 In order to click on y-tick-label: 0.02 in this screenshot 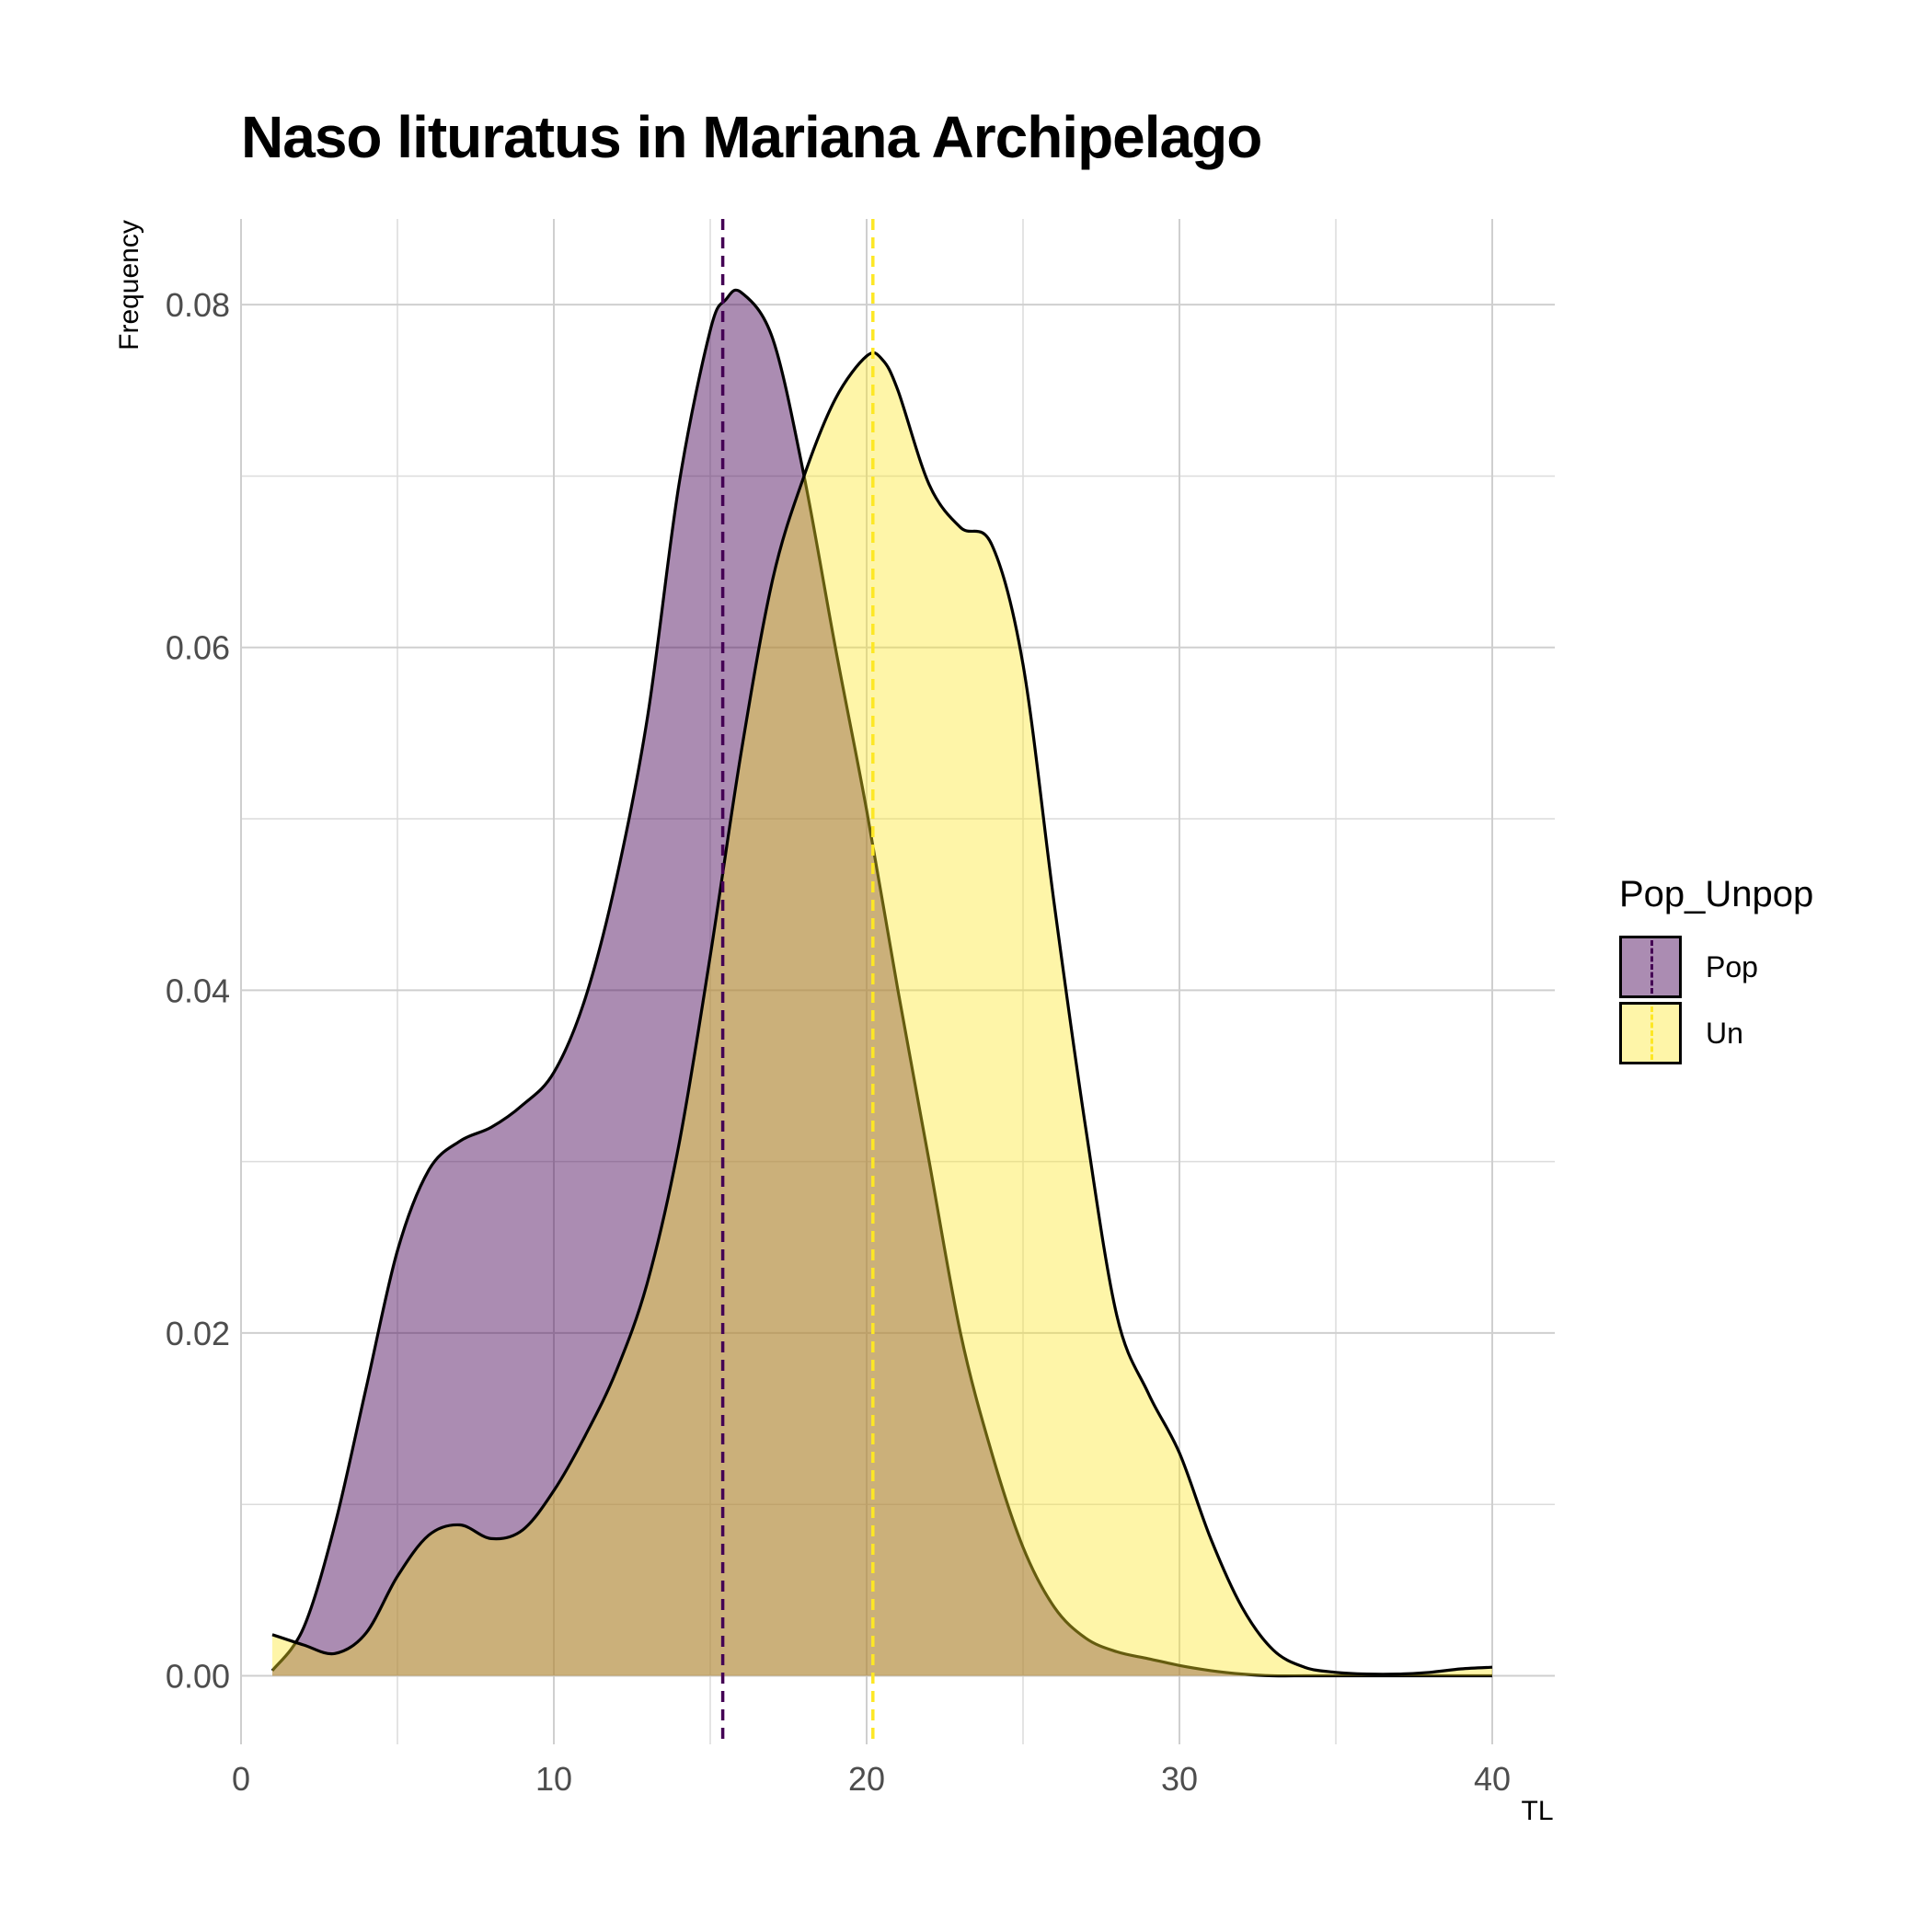, I will do `click(198, 1333)`.